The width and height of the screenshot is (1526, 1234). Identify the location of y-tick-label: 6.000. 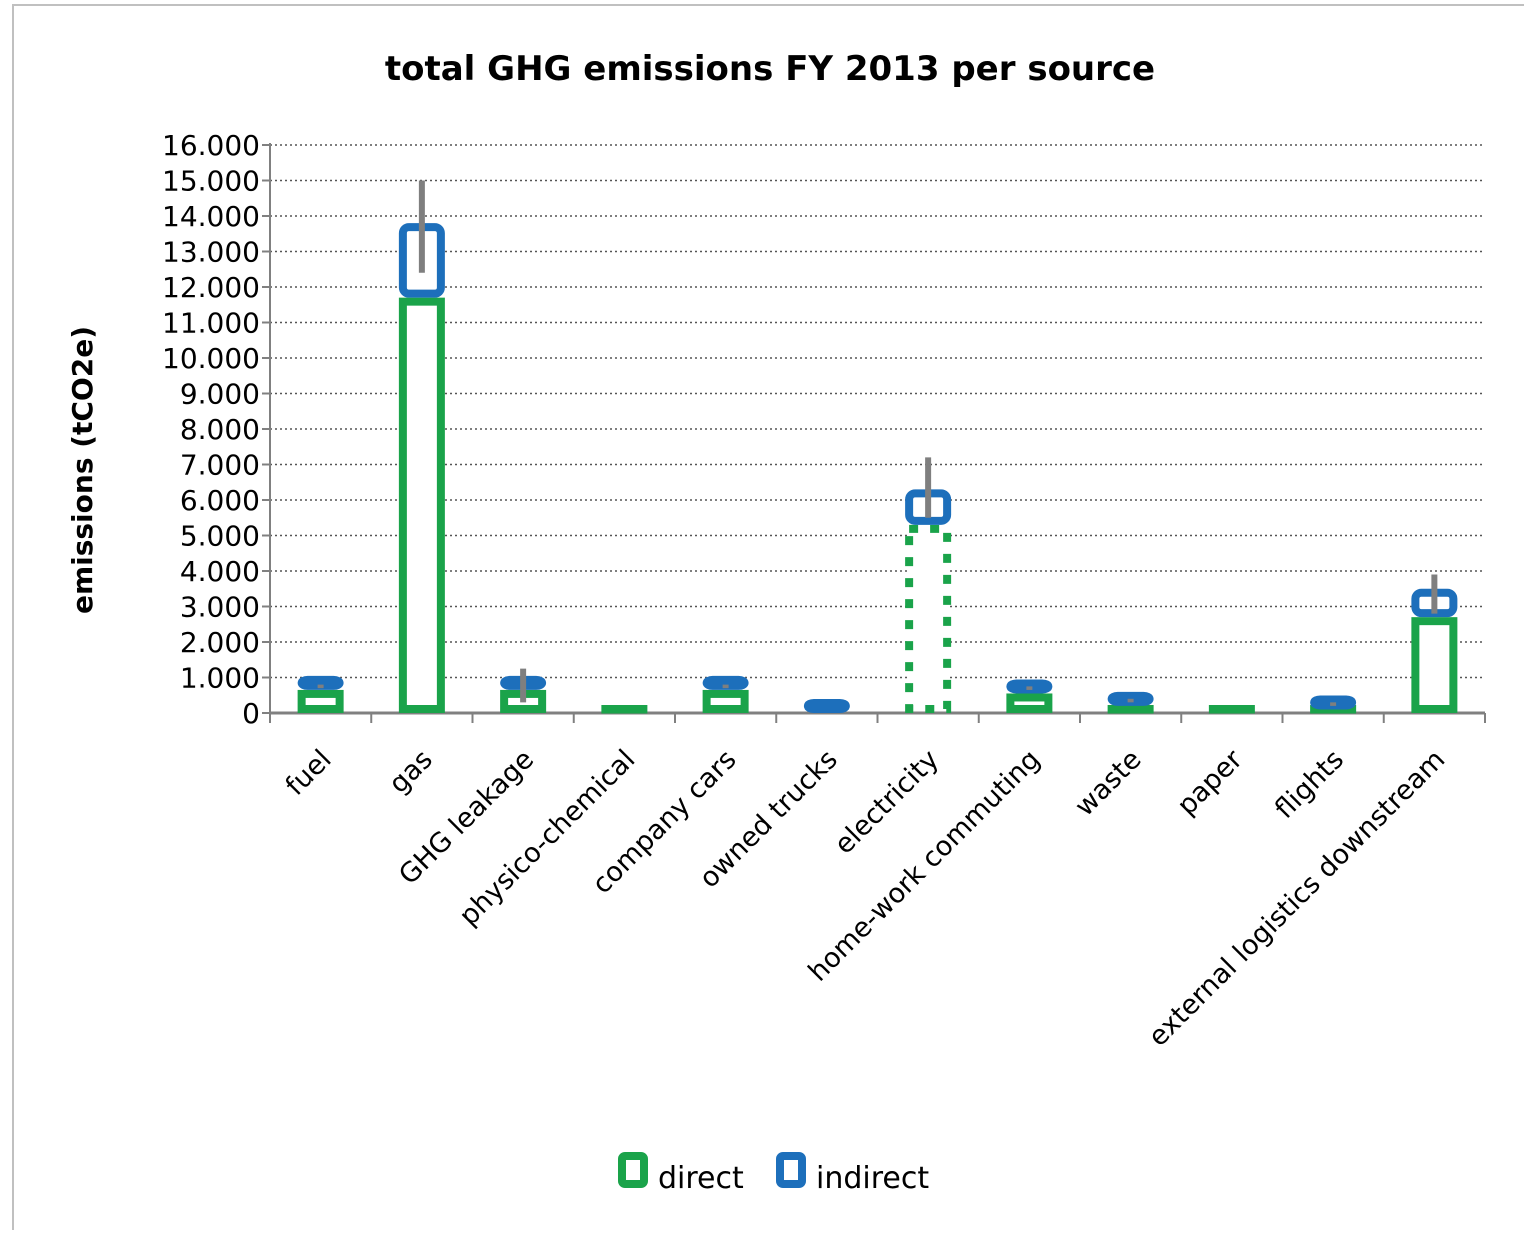
(220, 500).